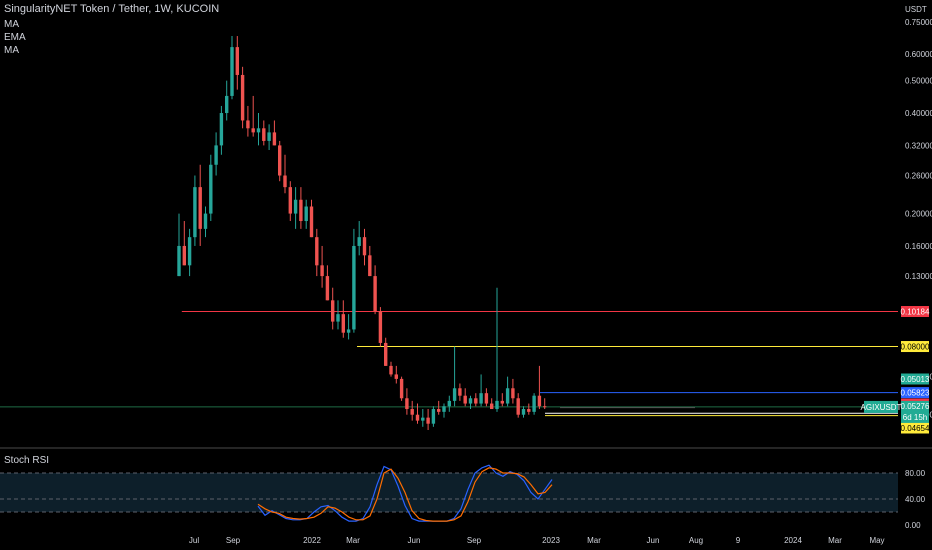 The height and width of the screenshot is (550, 932). Describe the element at coordinates (918, 113) in the screenshot. I see `y-tick-label: 0.40000` at that location.